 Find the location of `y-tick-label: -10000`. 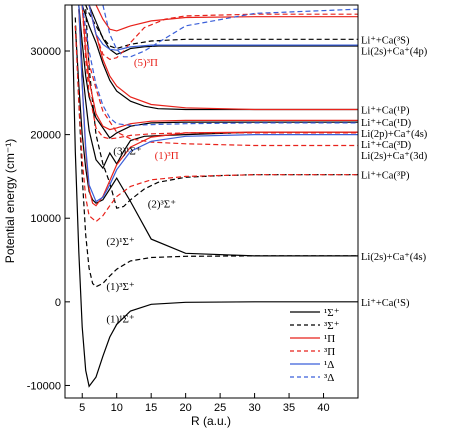

y-tick-label: -10000 is located at coordinates (44, 386).